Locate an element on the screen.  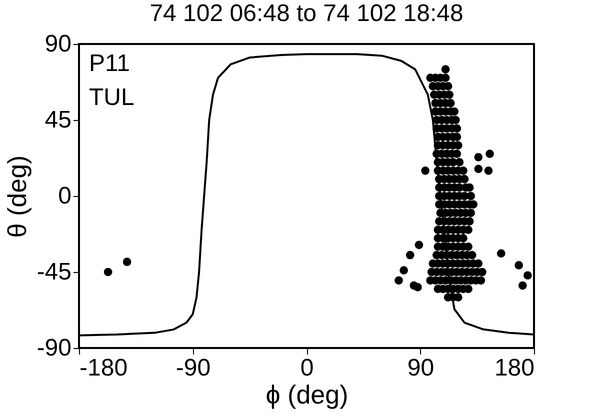
y-tick-label: 90 is located at coordinates (58, 44).